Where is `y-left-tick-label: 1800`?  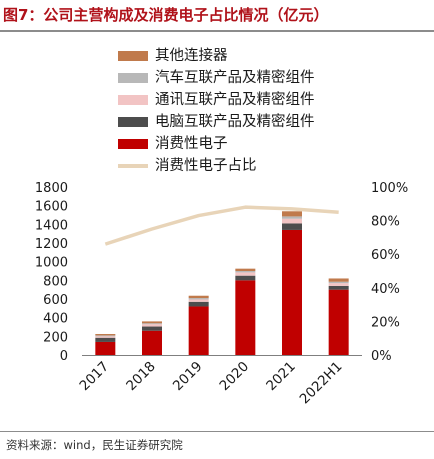
y-left-tick-label: 1800 is located at coordinates (51, 188).